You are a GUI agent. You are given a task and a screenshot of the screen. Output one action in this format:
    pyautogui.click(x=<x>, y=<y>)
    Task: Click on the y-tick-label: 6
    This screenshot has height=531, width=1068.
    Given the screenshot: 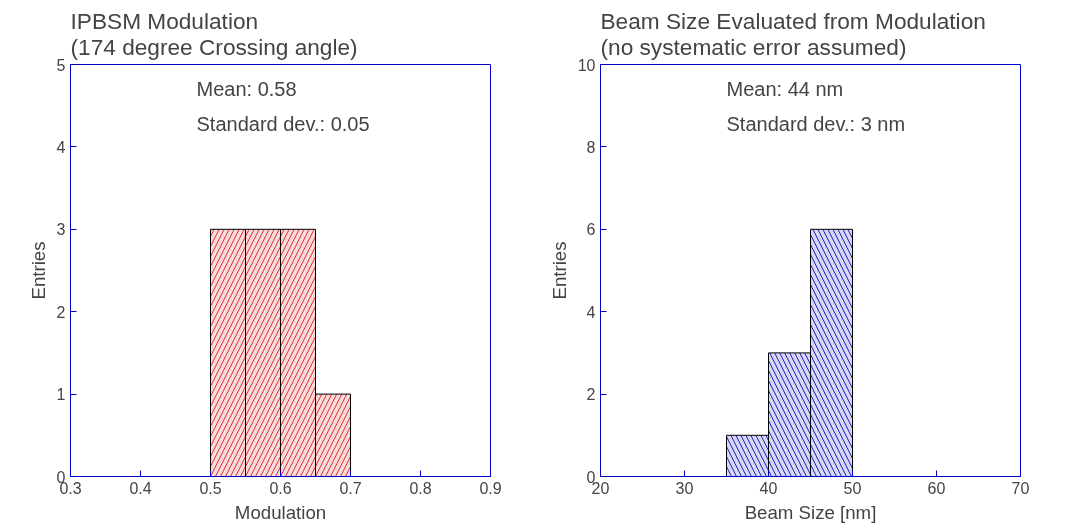 What is the action you would take?
    pyautogui.click(x=591, y=230)
    